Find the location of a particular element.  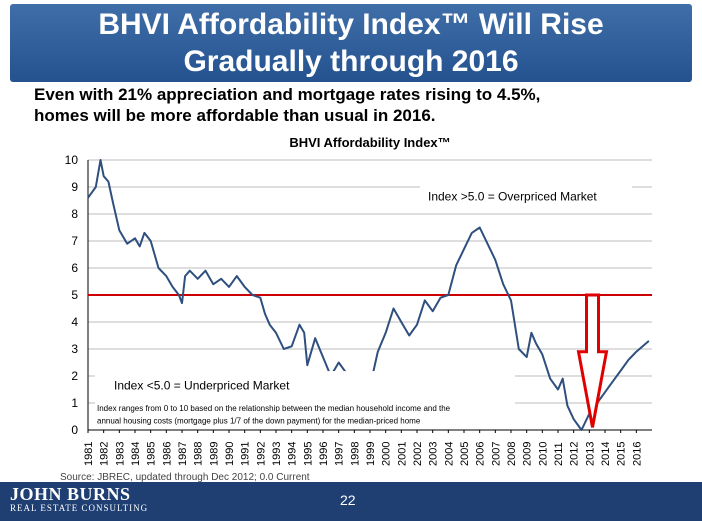

x-tick-label: 1984 is located at coordinates (136, 454).